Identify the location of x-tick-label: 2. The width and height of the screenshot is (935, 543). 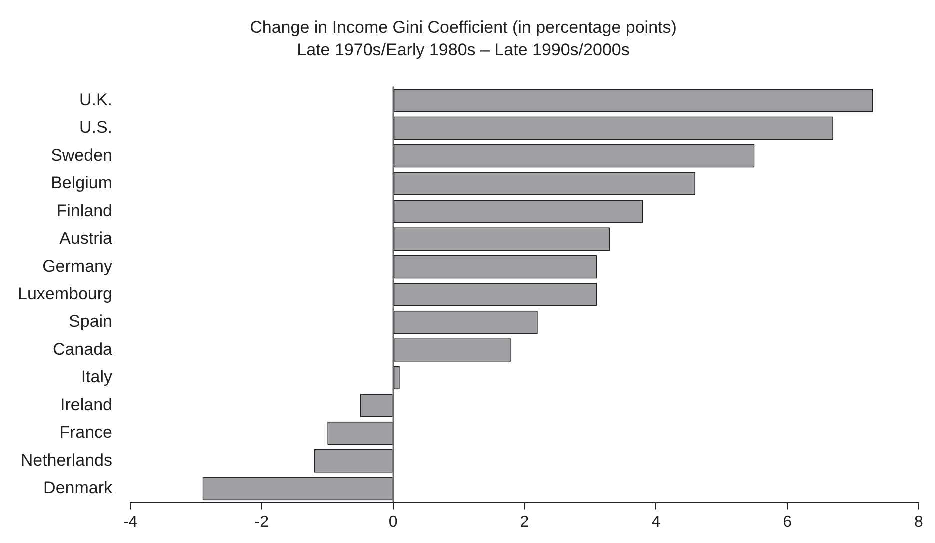
(525, 522).